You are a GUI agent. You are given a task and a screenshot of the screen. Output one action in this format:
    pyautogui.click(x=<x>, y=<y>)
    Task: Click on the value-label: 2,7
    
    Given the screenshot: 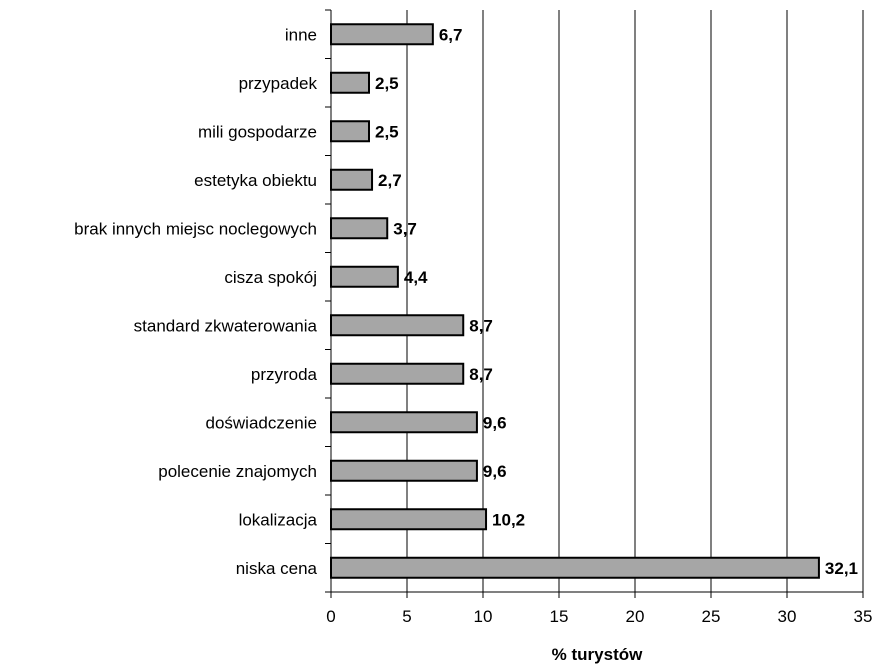 What is the action you would take?
    pyautogui.click(x=390, y=180)
    